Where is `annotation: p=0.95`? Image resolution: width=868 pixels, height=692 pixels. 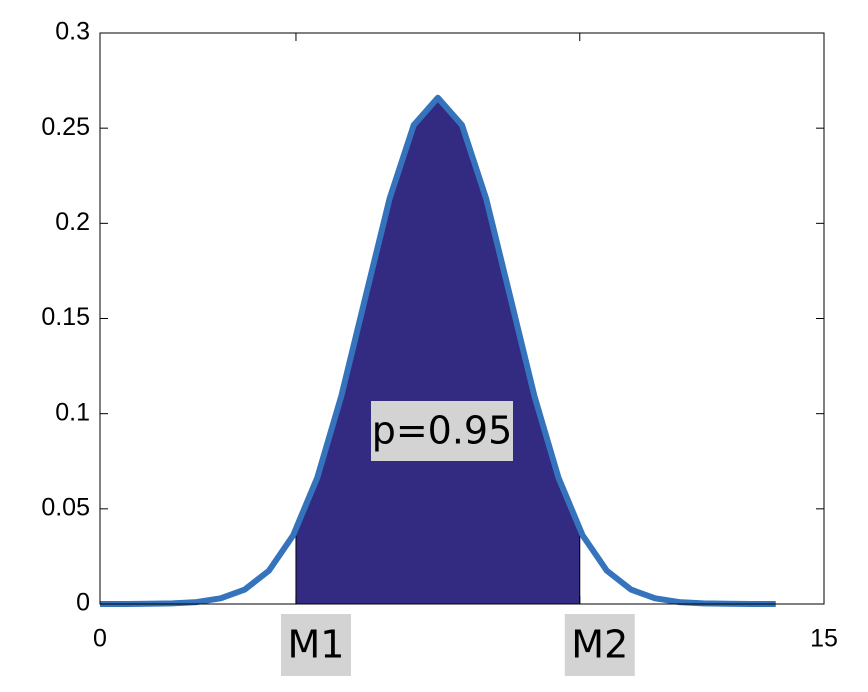 annotation: p=0.95 is located at coordinates (442, 431).